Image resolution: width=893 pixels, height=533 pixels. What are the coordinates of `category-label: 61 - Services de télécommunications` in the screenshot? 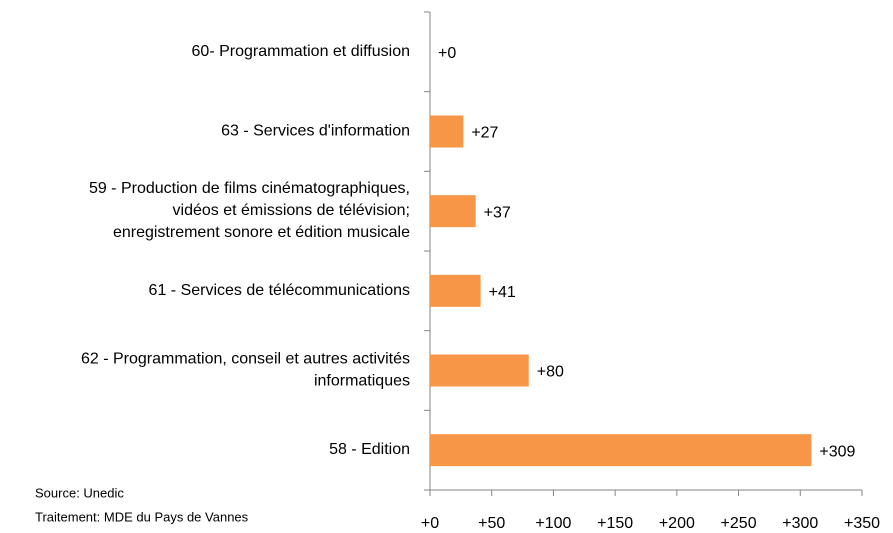 It's located at (279, 290).